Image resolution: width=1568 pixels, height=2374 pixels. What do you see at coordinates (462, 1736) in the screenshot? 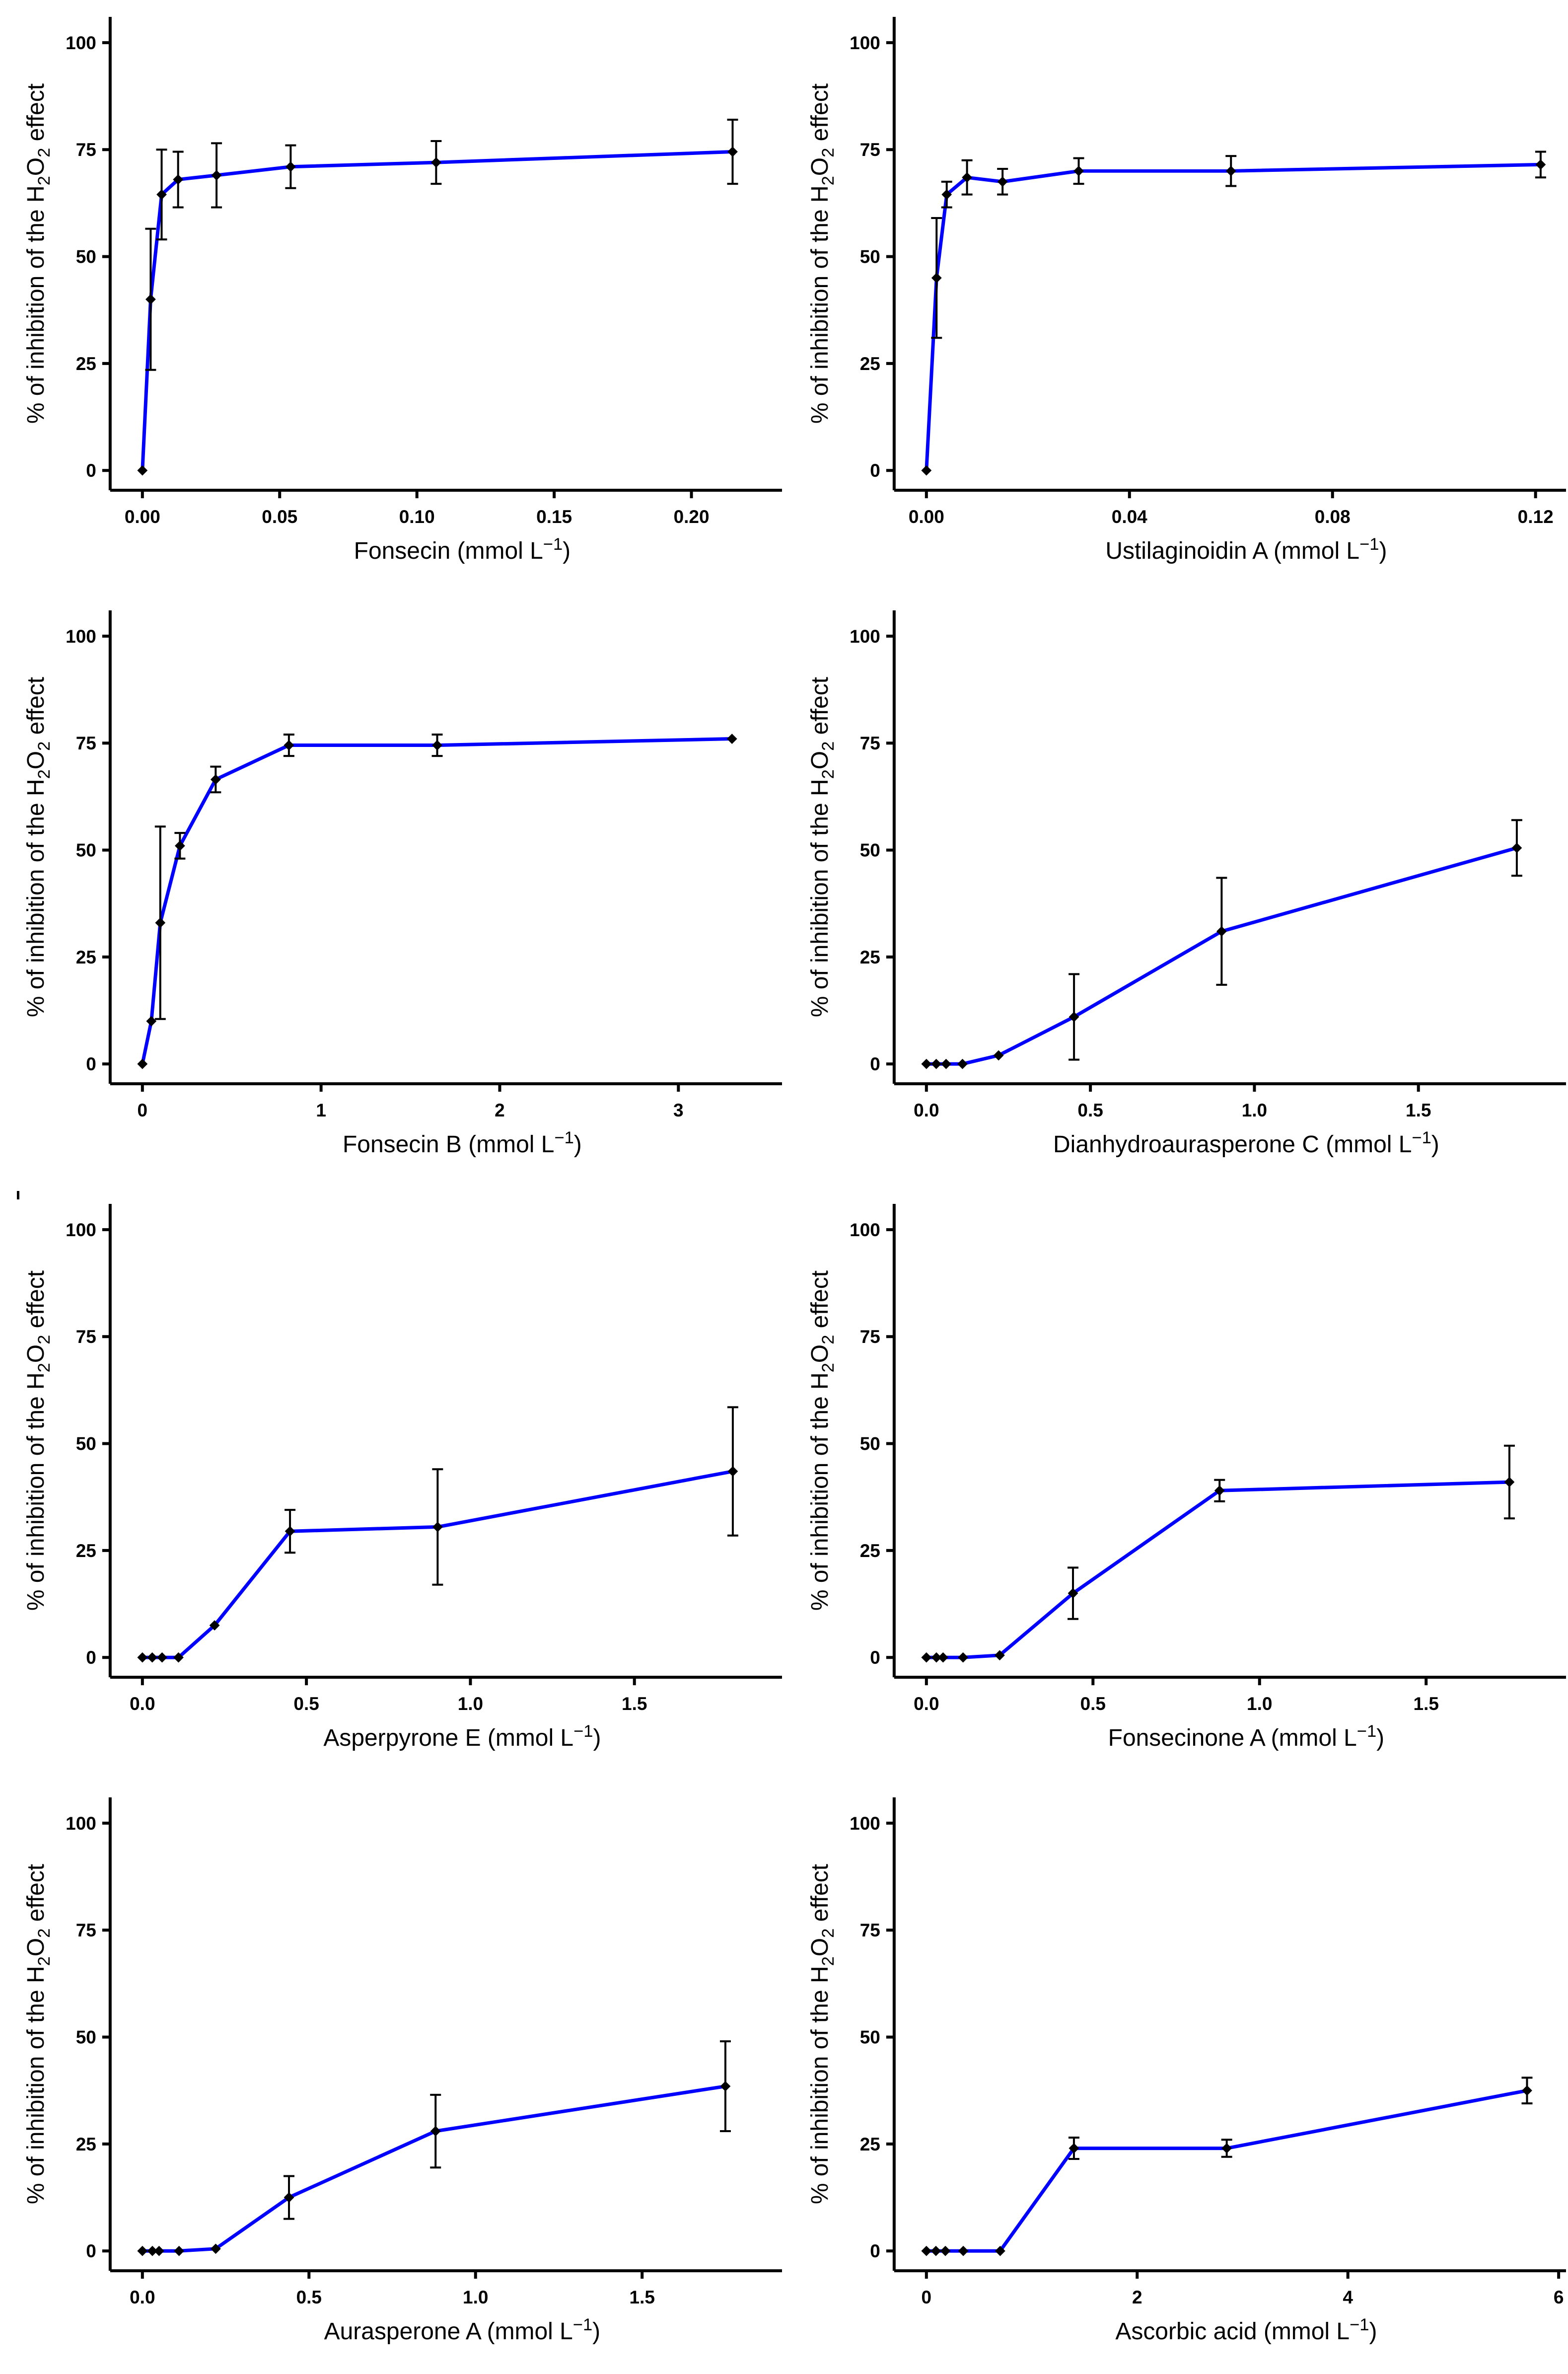
I see `x-axis-title: Asperpyrone E (mmol L−1)` at bounding box center [462, 1736].